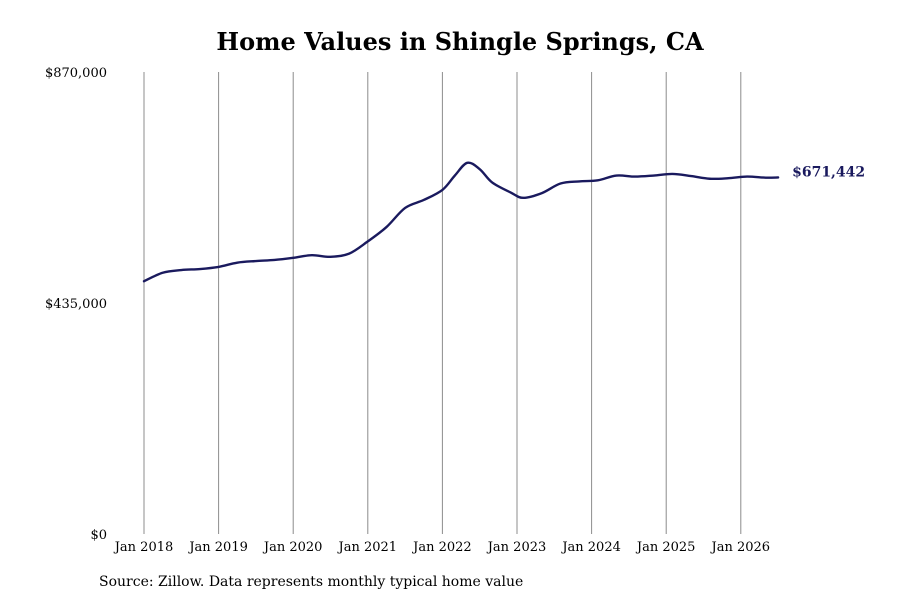  What do you see at coordinates (740, 547) in the screenshot?
I see `x-tick-label: Jan 2026` at bounding box center [740, 547].